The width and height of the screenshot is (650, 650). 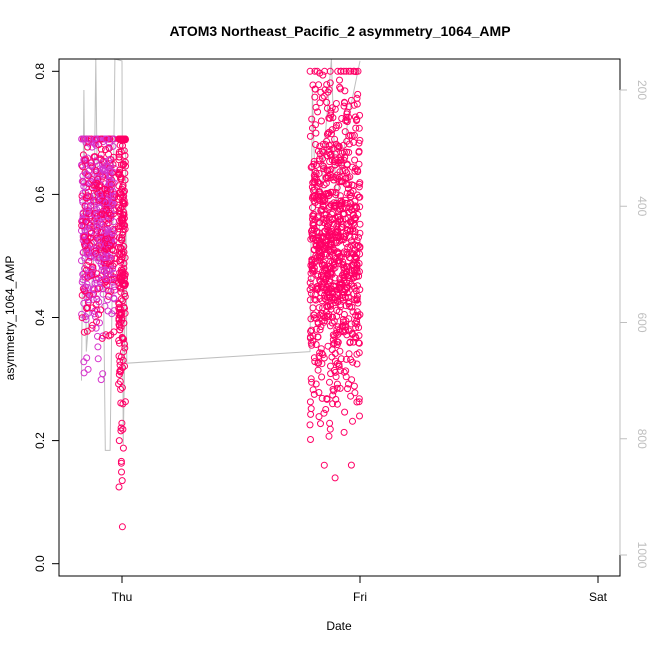 I want to click on y-tick-label: 0.2, so click(x=40, y=440).